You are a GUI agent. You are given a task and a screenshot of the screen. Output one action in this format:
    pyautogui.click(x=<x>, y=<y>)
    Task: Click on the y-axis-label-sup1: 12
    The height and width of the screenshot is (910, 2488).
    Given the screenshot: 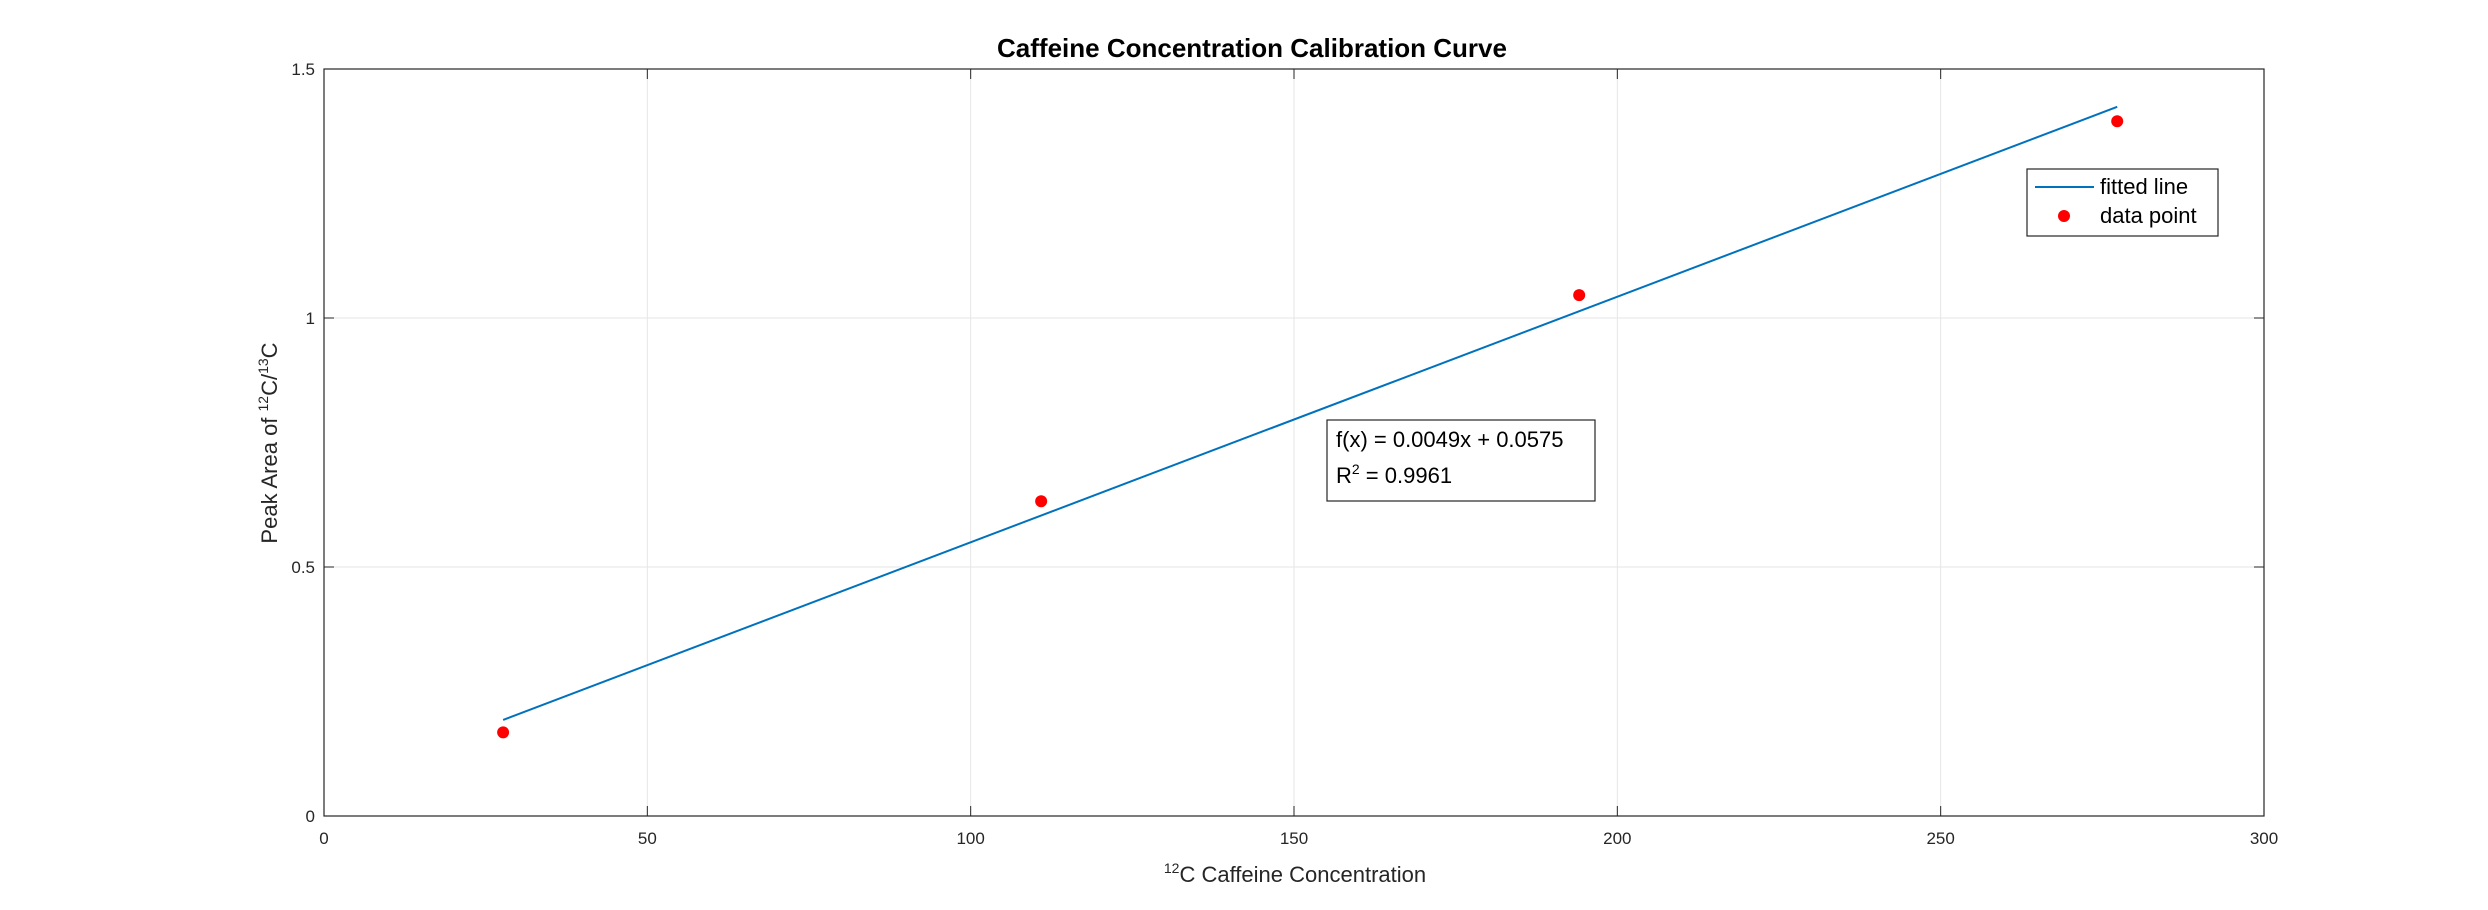 What is the action you would take?
    pyautogui.click(x=263, y=404)
    